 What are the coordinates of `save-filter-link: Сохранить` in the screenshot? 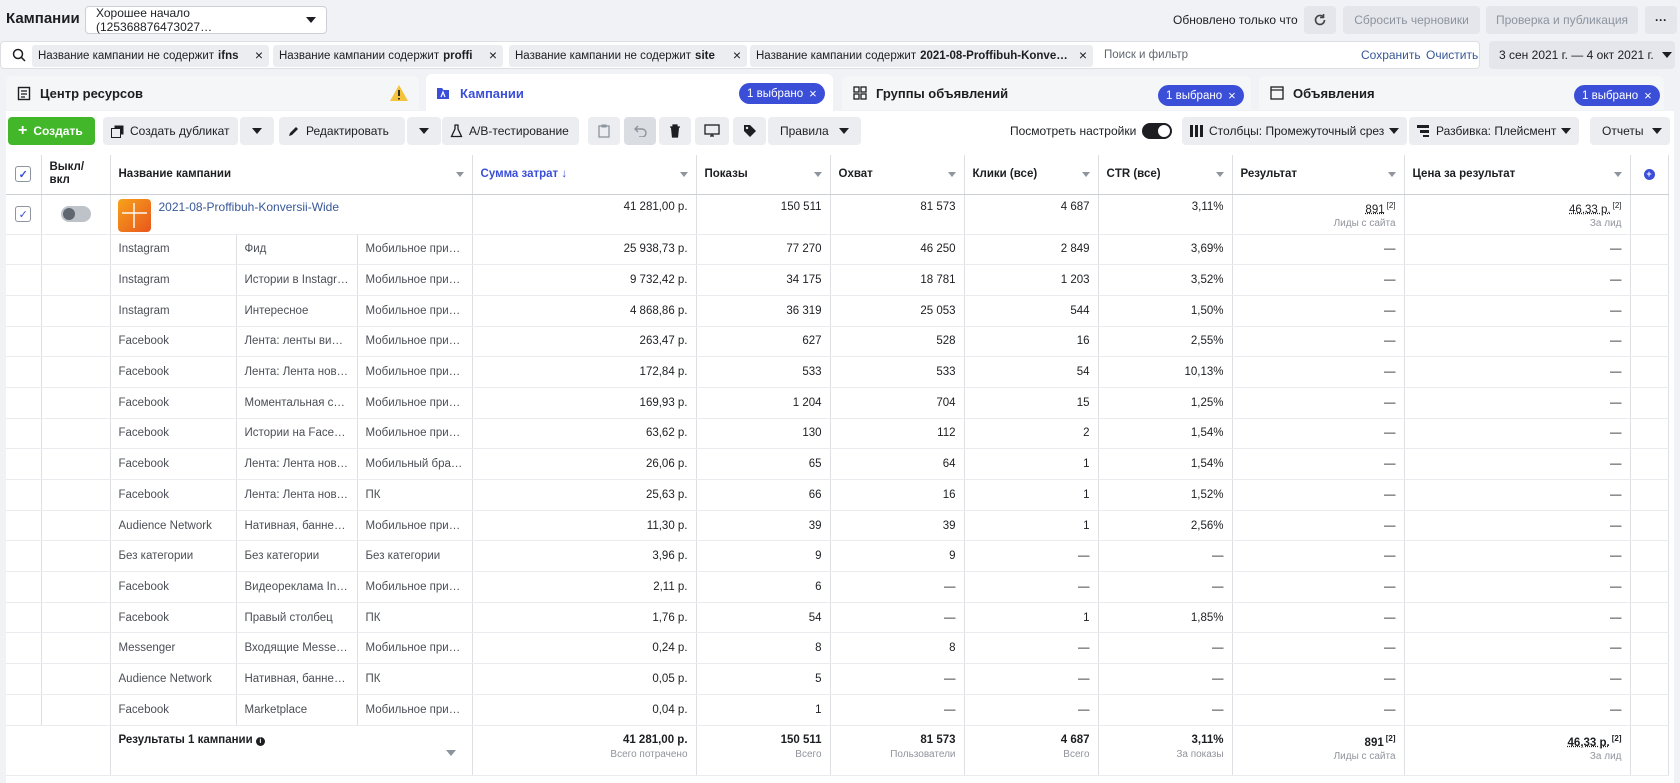 It's located at (1391, 55).